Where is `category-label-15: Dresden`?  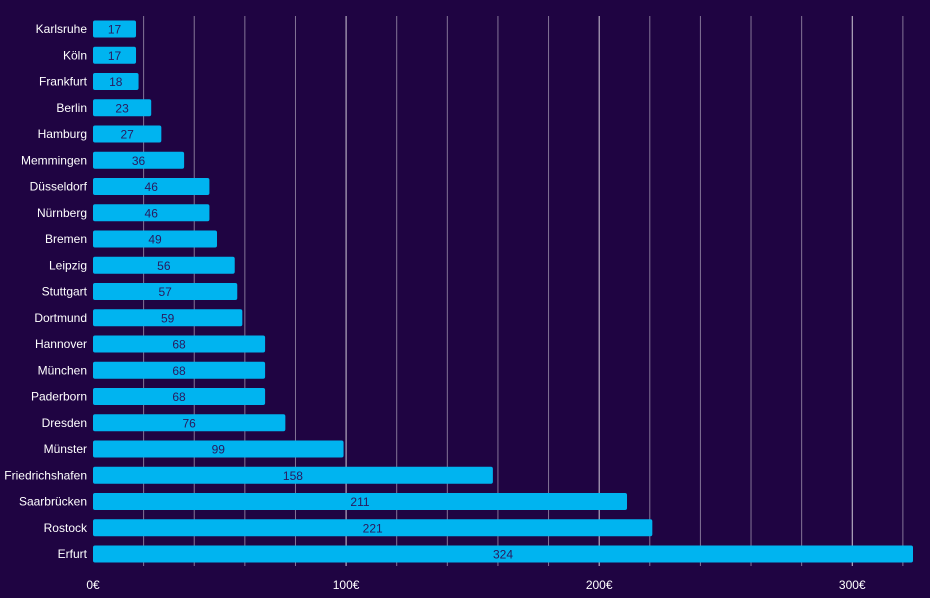
category-label-15: Dresden is located at coordinates (64, 423).